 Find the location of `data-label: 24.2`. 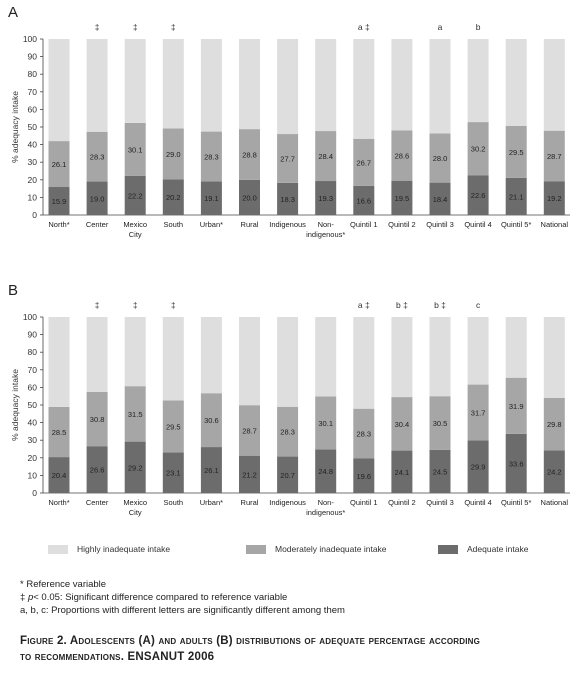

data-label: 24.2 is located at coordinates (554, 472).